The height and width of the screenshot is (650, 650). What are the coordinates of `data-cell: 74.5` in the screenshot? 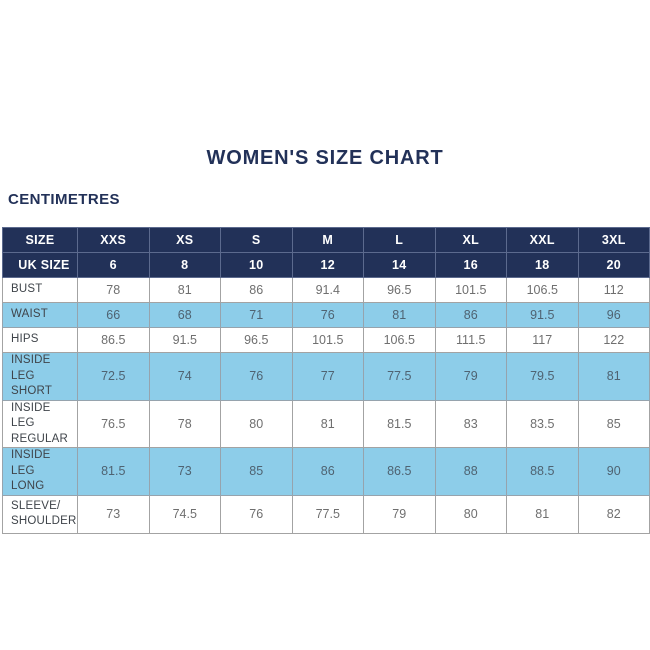 It's located at (184, 514).